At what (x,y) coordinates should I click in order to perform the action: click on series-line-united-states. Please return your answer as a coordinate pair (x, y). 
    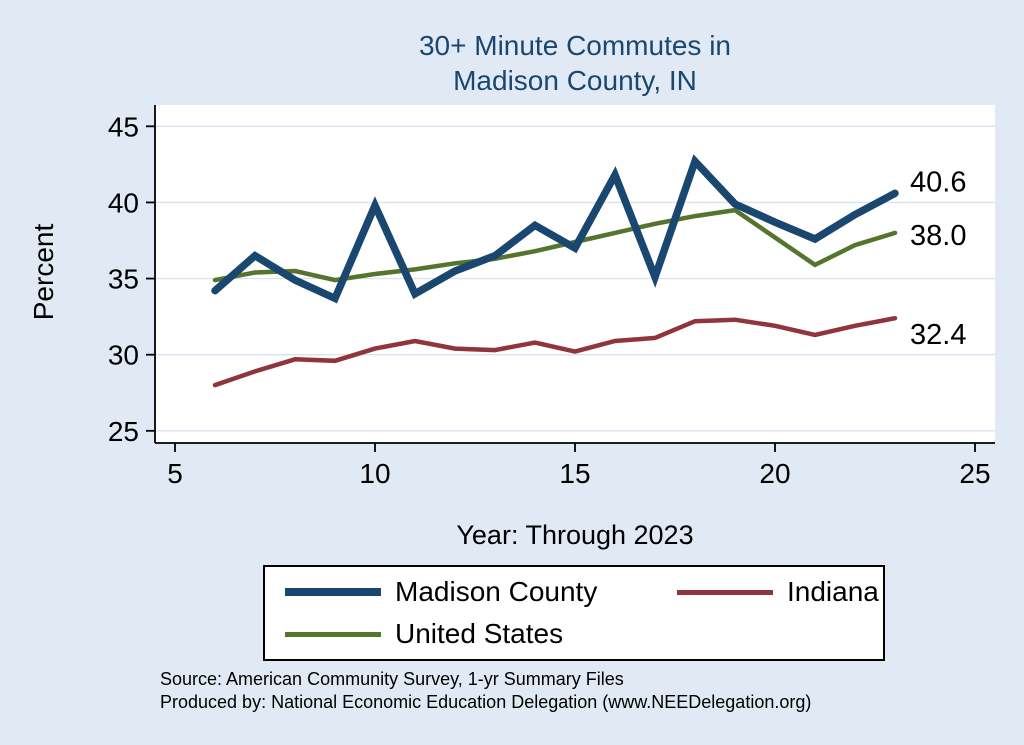
    Looking at the image, I should click on (555, 245).